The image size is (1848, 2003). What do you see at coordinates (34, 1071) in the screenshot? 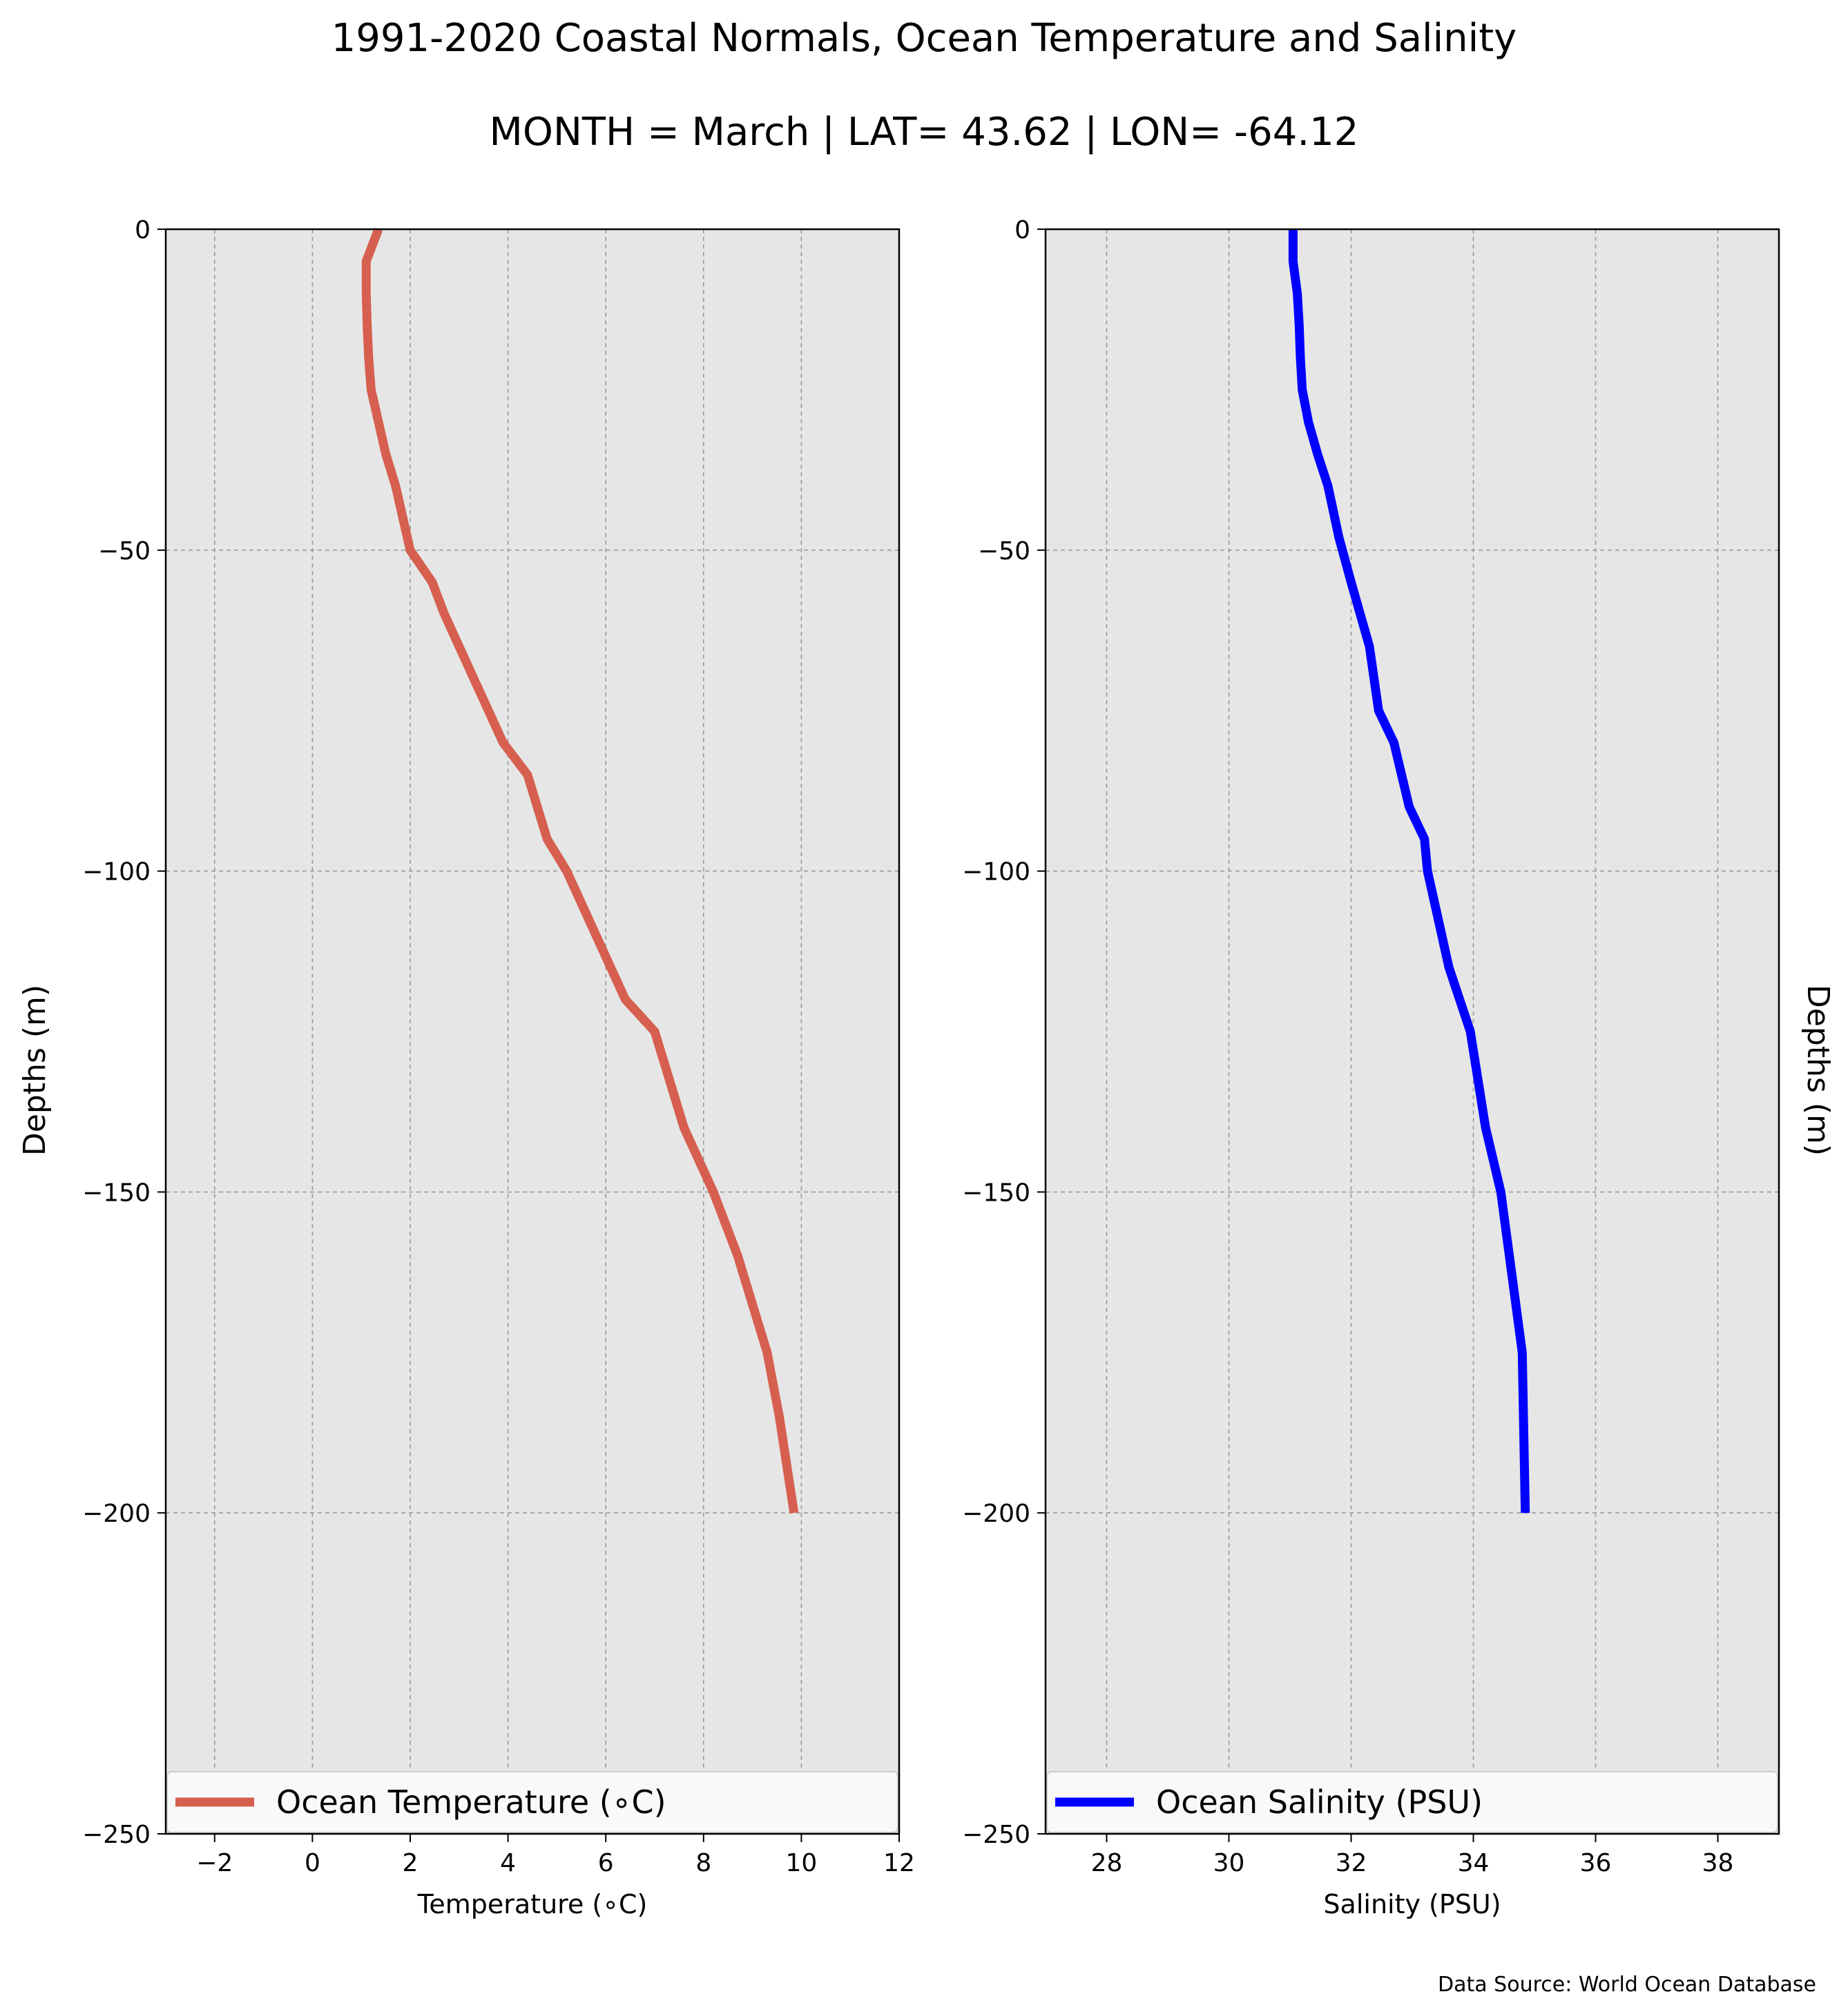
I see `left-y-axis-label: Depths (m)` at bounding box center [34, 1071].